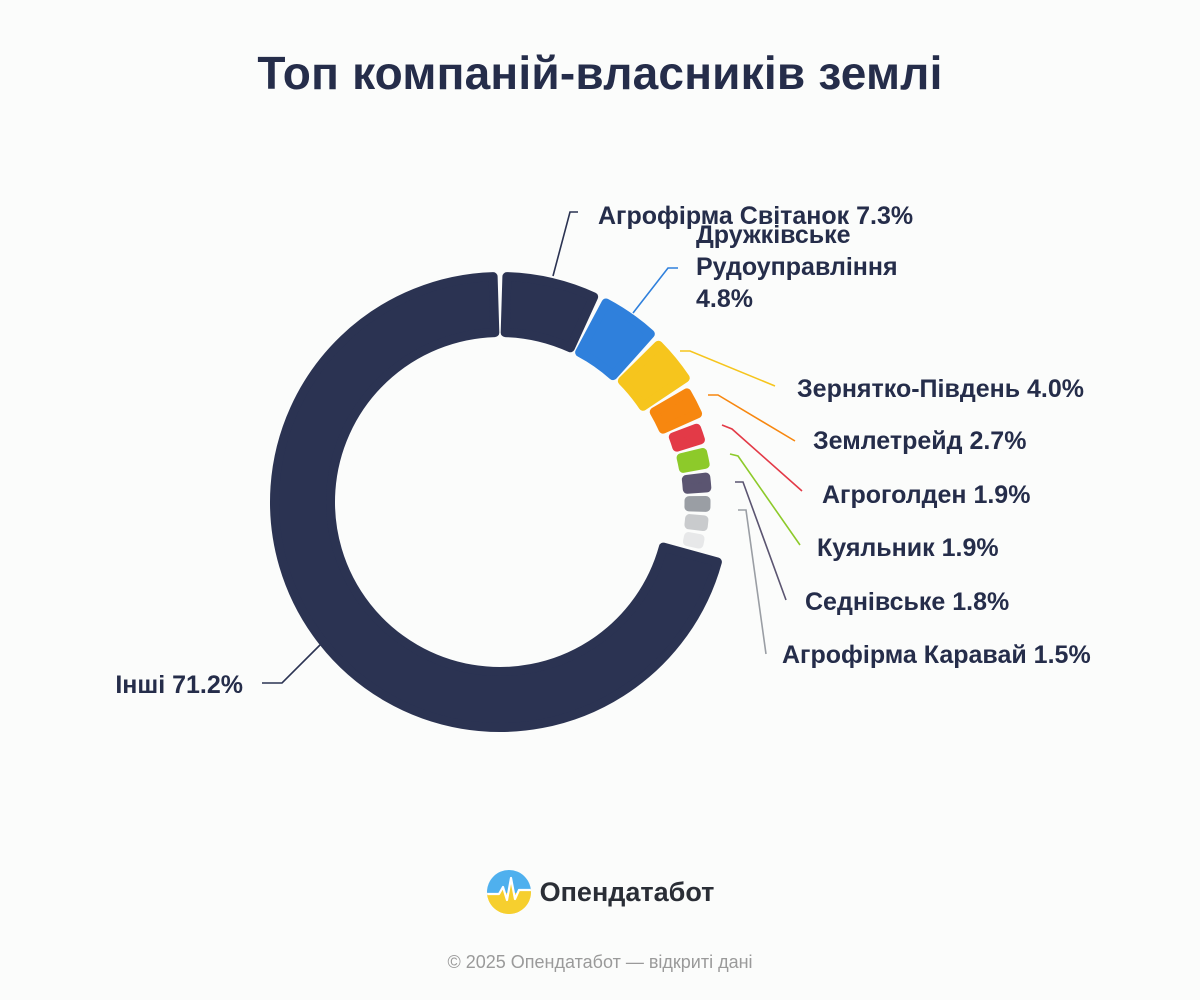 Image resolution: width=1200 pixels, height=1000 pixels. What do you see at coordinates (600, 962) in the screenshot?
I see `footer-copyright: © 2025 Опендатабот — відкриті дані` at bounding box center [600, 962].